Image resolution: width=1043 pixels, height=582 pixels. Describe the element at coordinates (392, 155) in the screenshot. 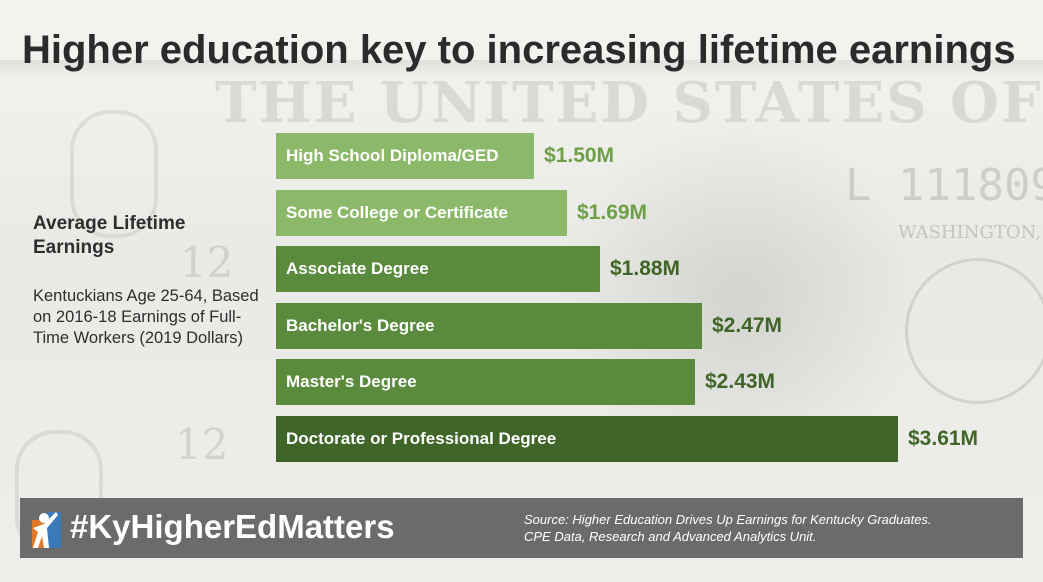

I see `bar-category-label: High School Diploma/GED` at that location.